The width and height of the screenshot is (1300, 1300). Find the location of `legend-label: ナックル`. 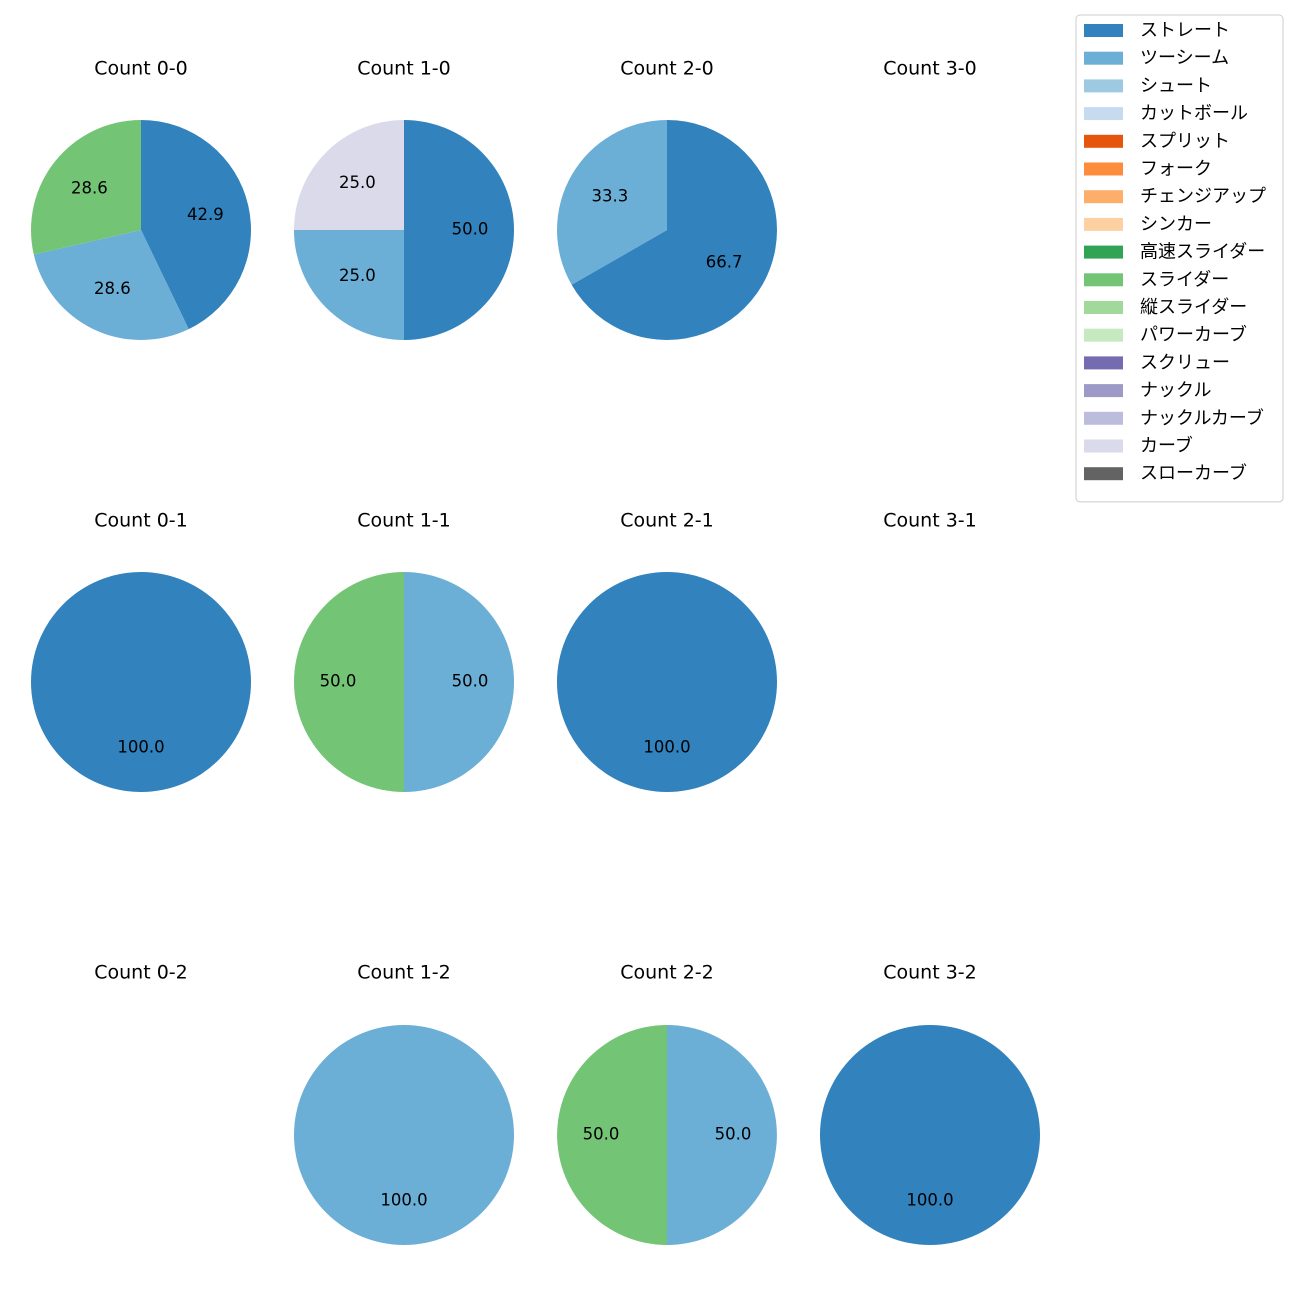

legend-label: ナックル is located at coordinates (1175, 390).